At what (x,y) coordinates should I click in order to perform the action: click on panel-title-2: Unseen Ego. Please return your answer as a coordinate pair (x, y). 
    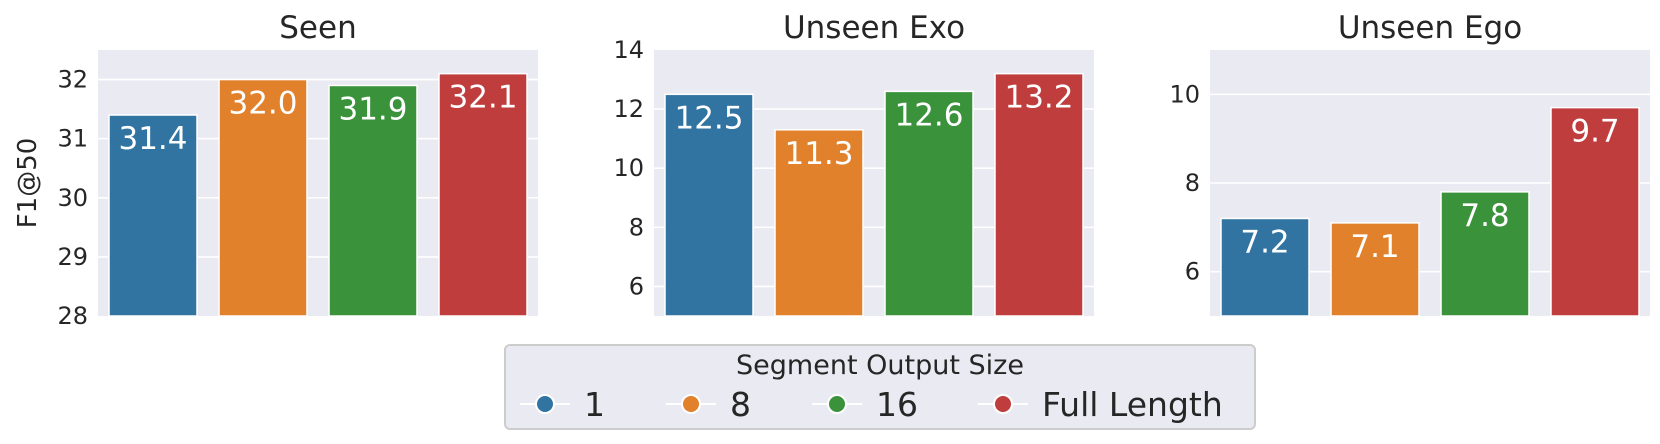
    Looking at the image, I should click on (1430, 28).